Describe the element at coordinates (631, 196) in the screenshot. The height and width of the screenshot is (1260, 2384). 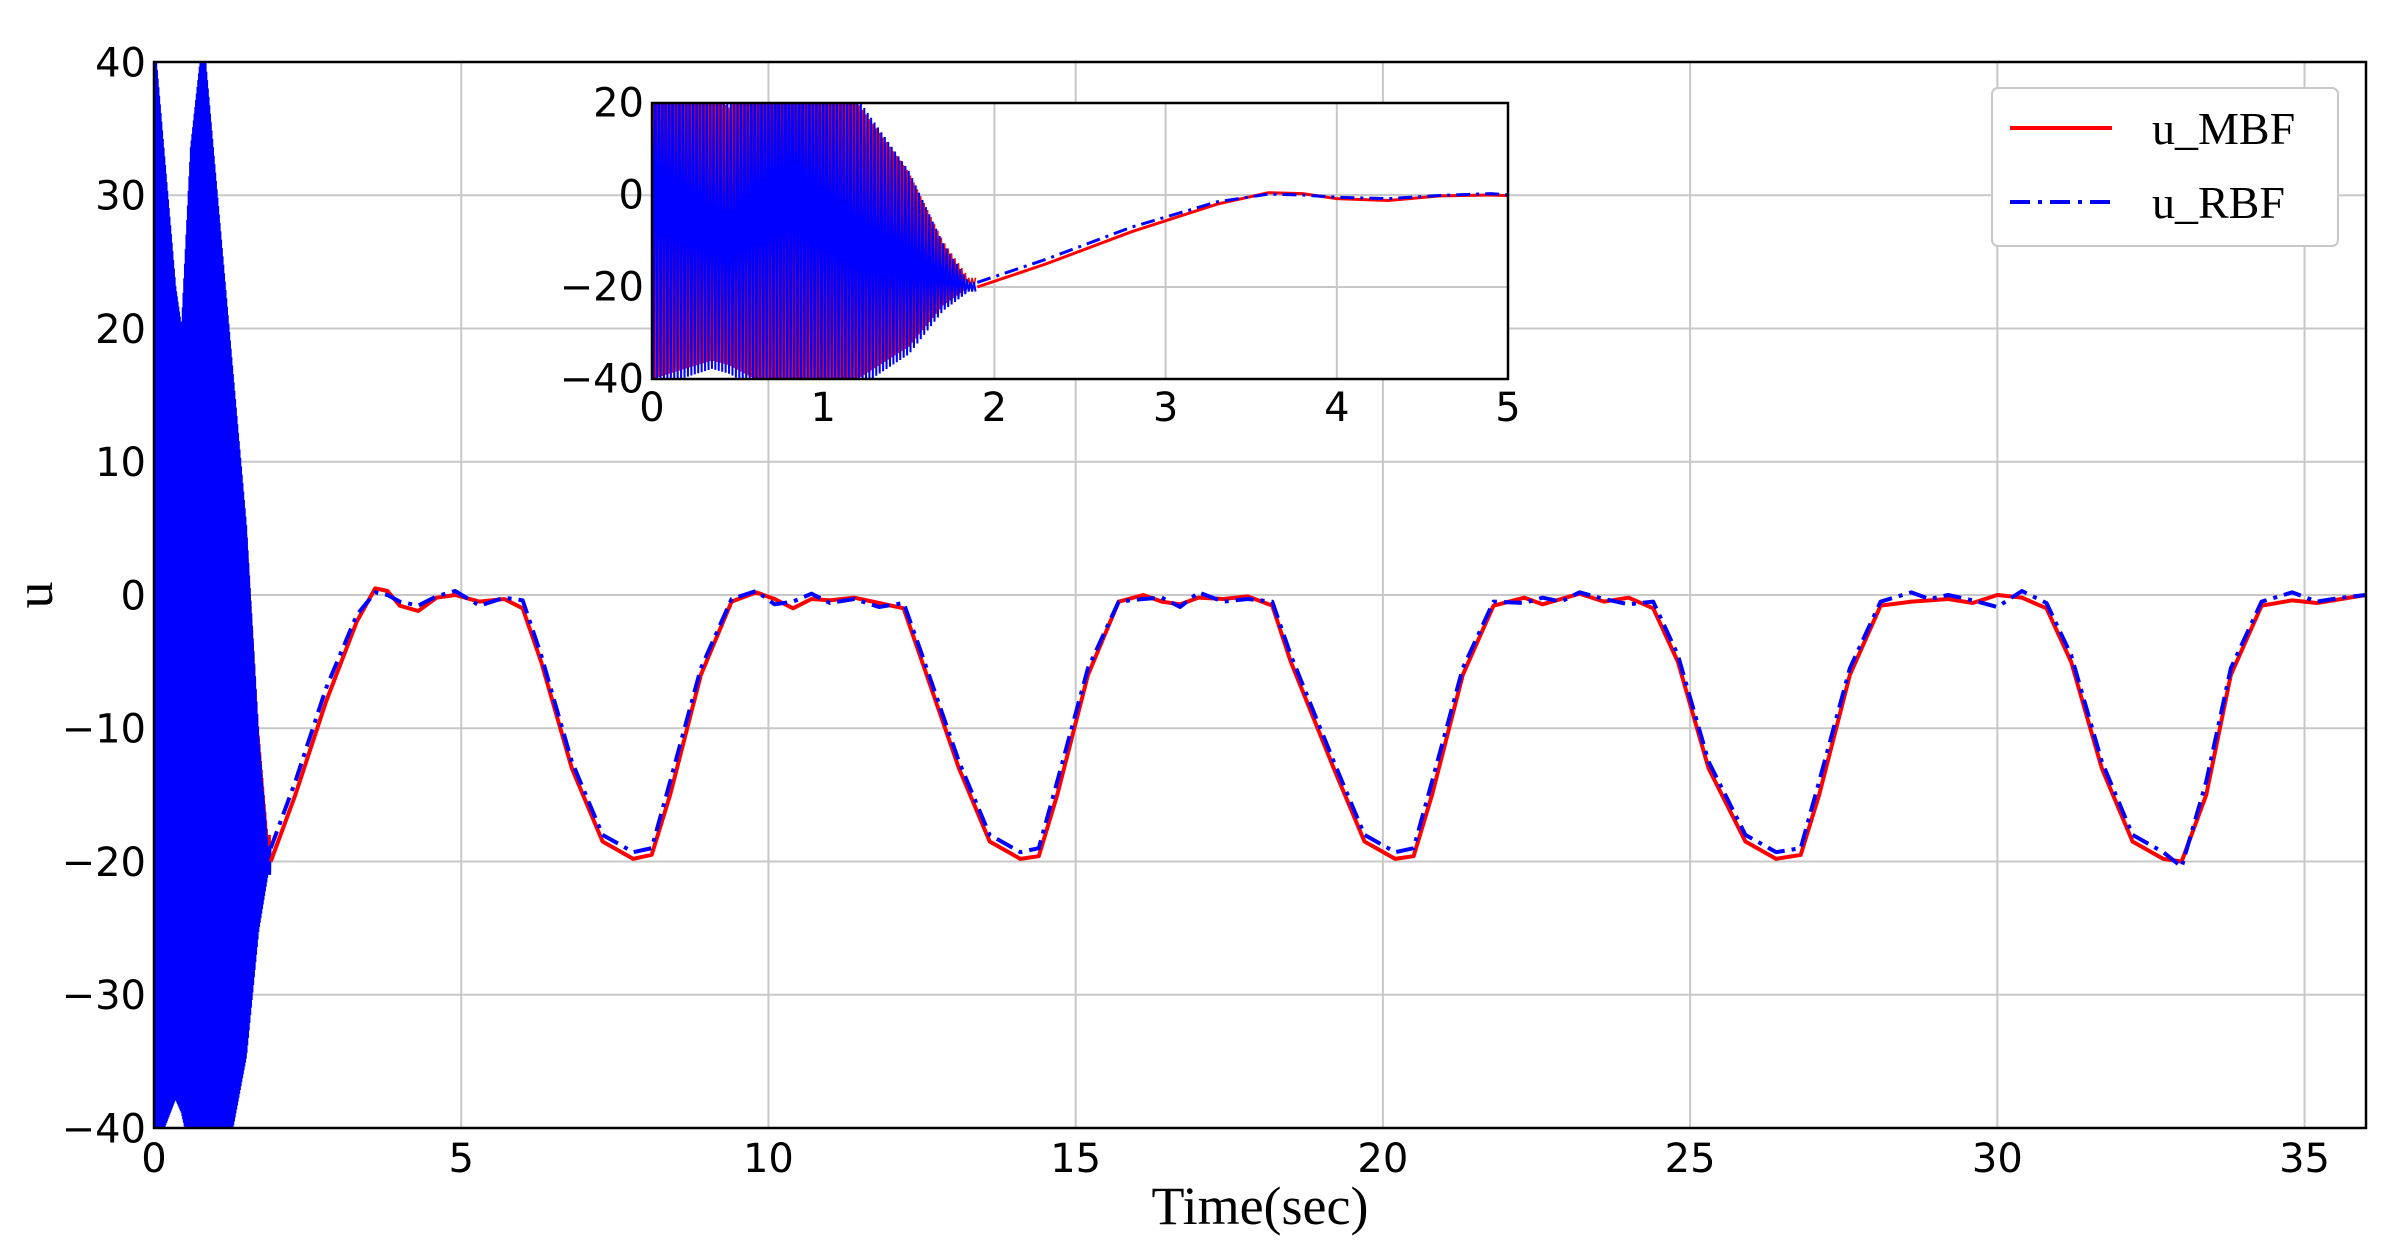
I see `inset-y-tick-label: 0` at that location.